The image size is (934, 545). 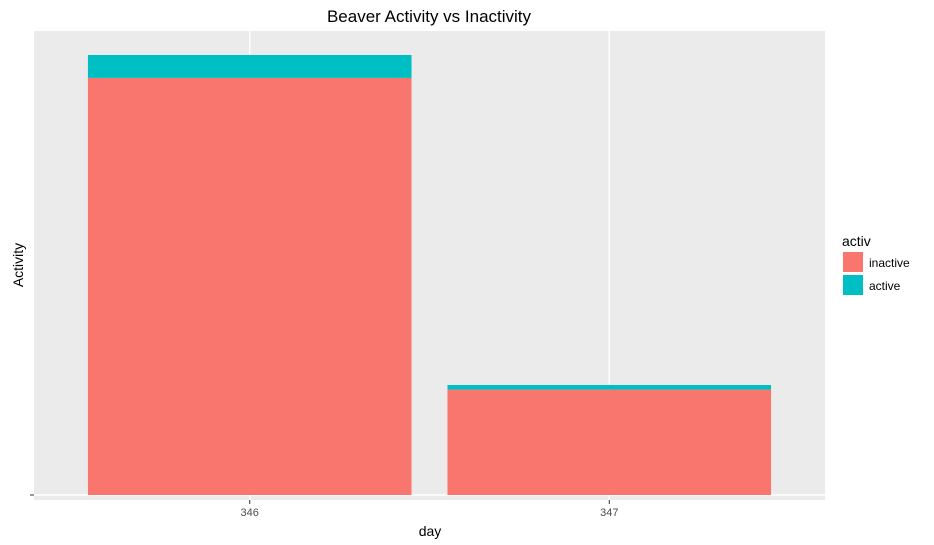 I want to click on x-tick-label: 347, so click(x=609, y=513).